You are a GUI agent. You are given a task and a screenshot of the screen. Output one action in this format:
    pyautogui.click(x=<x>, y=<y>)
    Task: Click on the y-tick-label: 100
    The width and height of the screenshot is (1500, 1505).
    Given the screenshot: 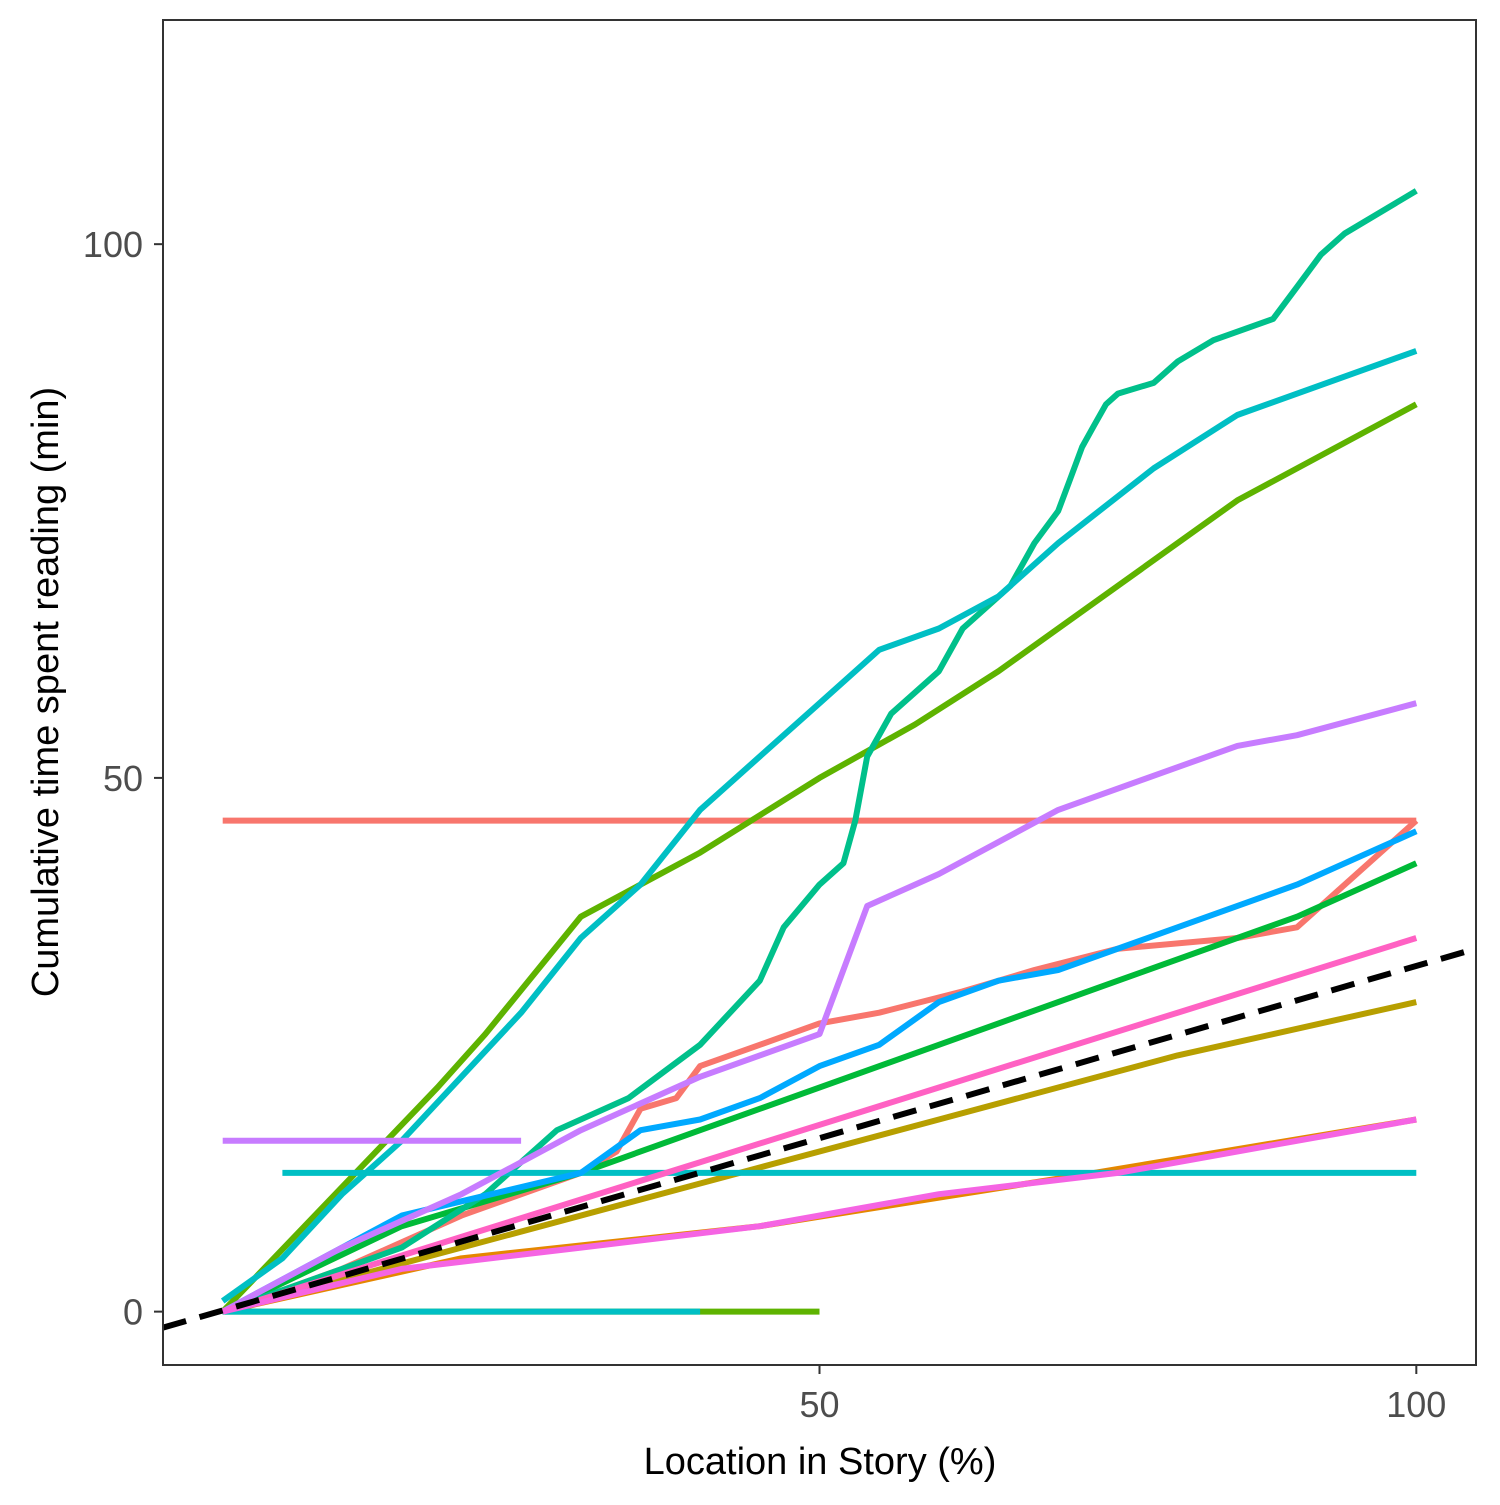 What is the action you would take?
    pyautogui.click(x=113, y=244)
    